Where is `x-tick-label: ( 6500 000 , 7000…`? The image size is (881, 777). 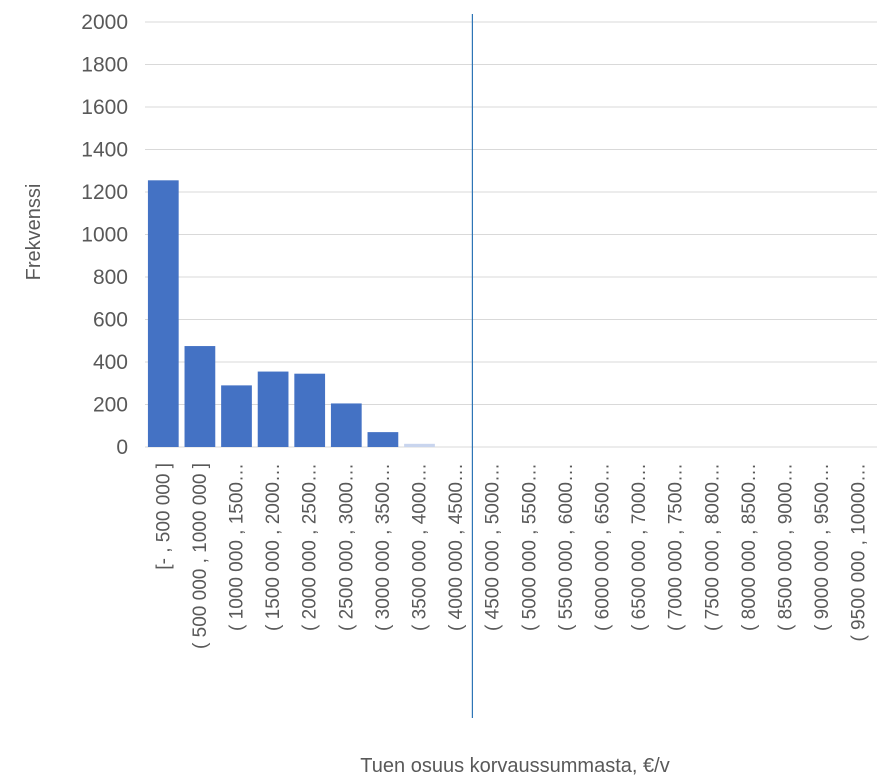
x-tick-label: ( 6500 000 , 7000… is located at coordinates (639, 547).